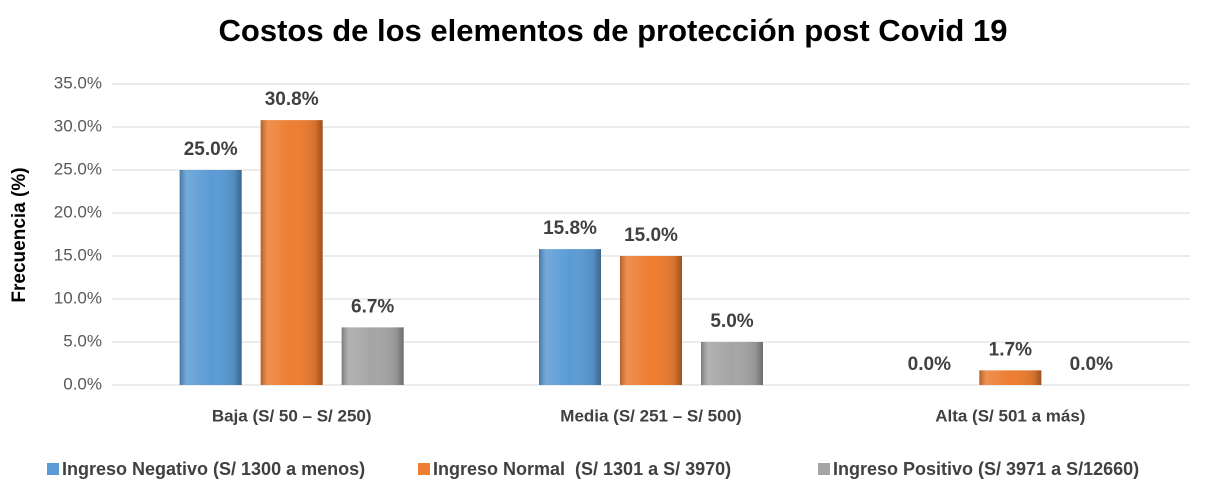 The width and height of the screenshot is (1213, 487). Describe the element at coordinates (570, 228) in the screenshot. I see `data-label: 15.8%` at that location.